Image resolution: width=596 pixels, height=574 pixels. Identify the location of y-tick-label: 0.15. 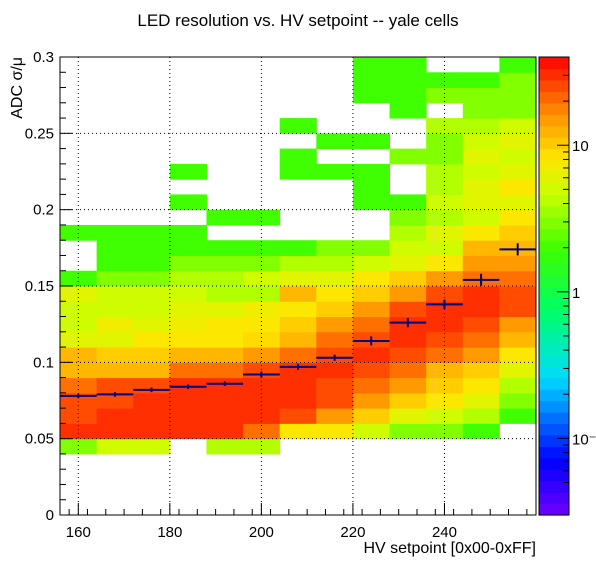
(39, 286).